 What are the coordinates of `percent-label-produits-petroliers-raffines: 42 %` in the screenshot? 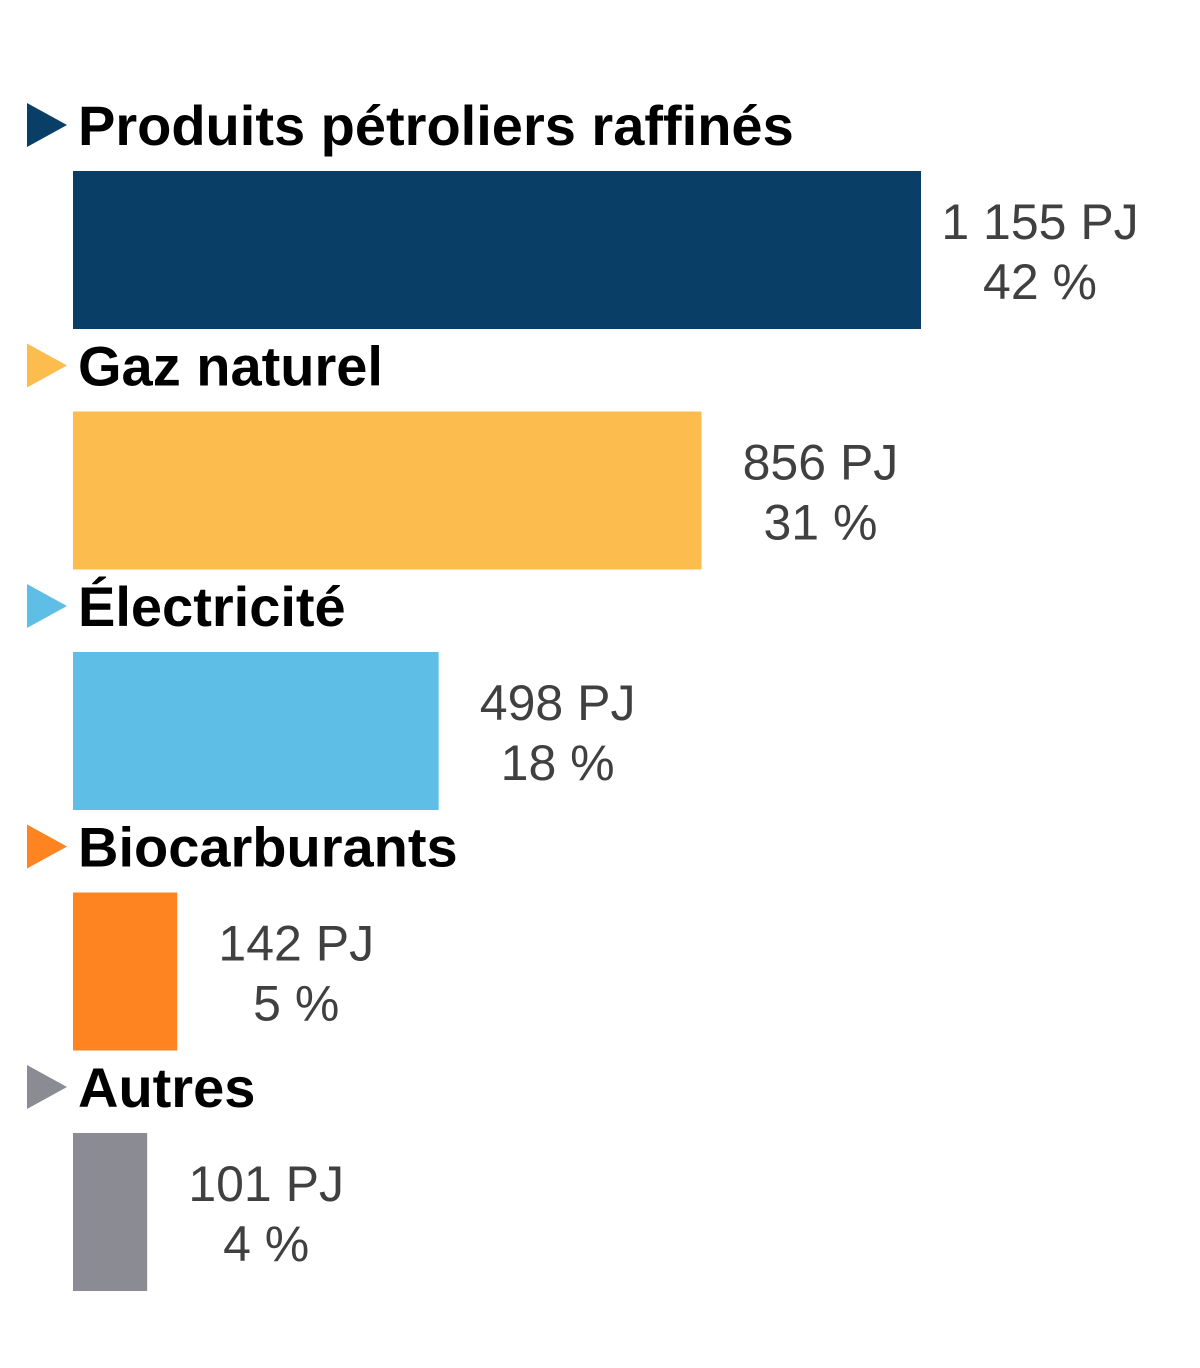 It's located at (1040, 282).